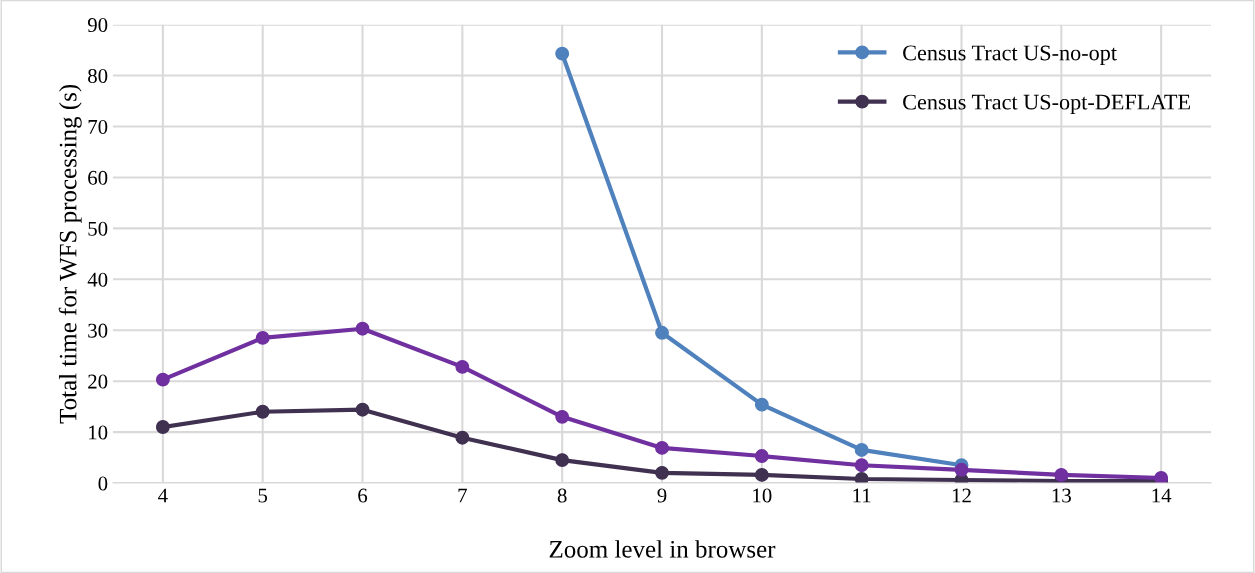 The height and width of the screenshot is (573, 1255). What do you see at coordinates (98, 126) in the screenshot?
I see `y-tick-label: 70` at bounding box center [98, 126].